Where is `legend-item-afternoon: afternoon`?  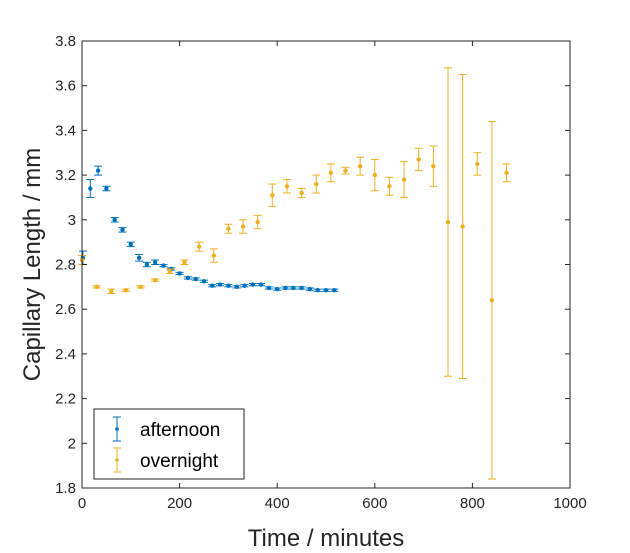 legend-item-afternoon: afternoon is located at coordinates (166, 429).